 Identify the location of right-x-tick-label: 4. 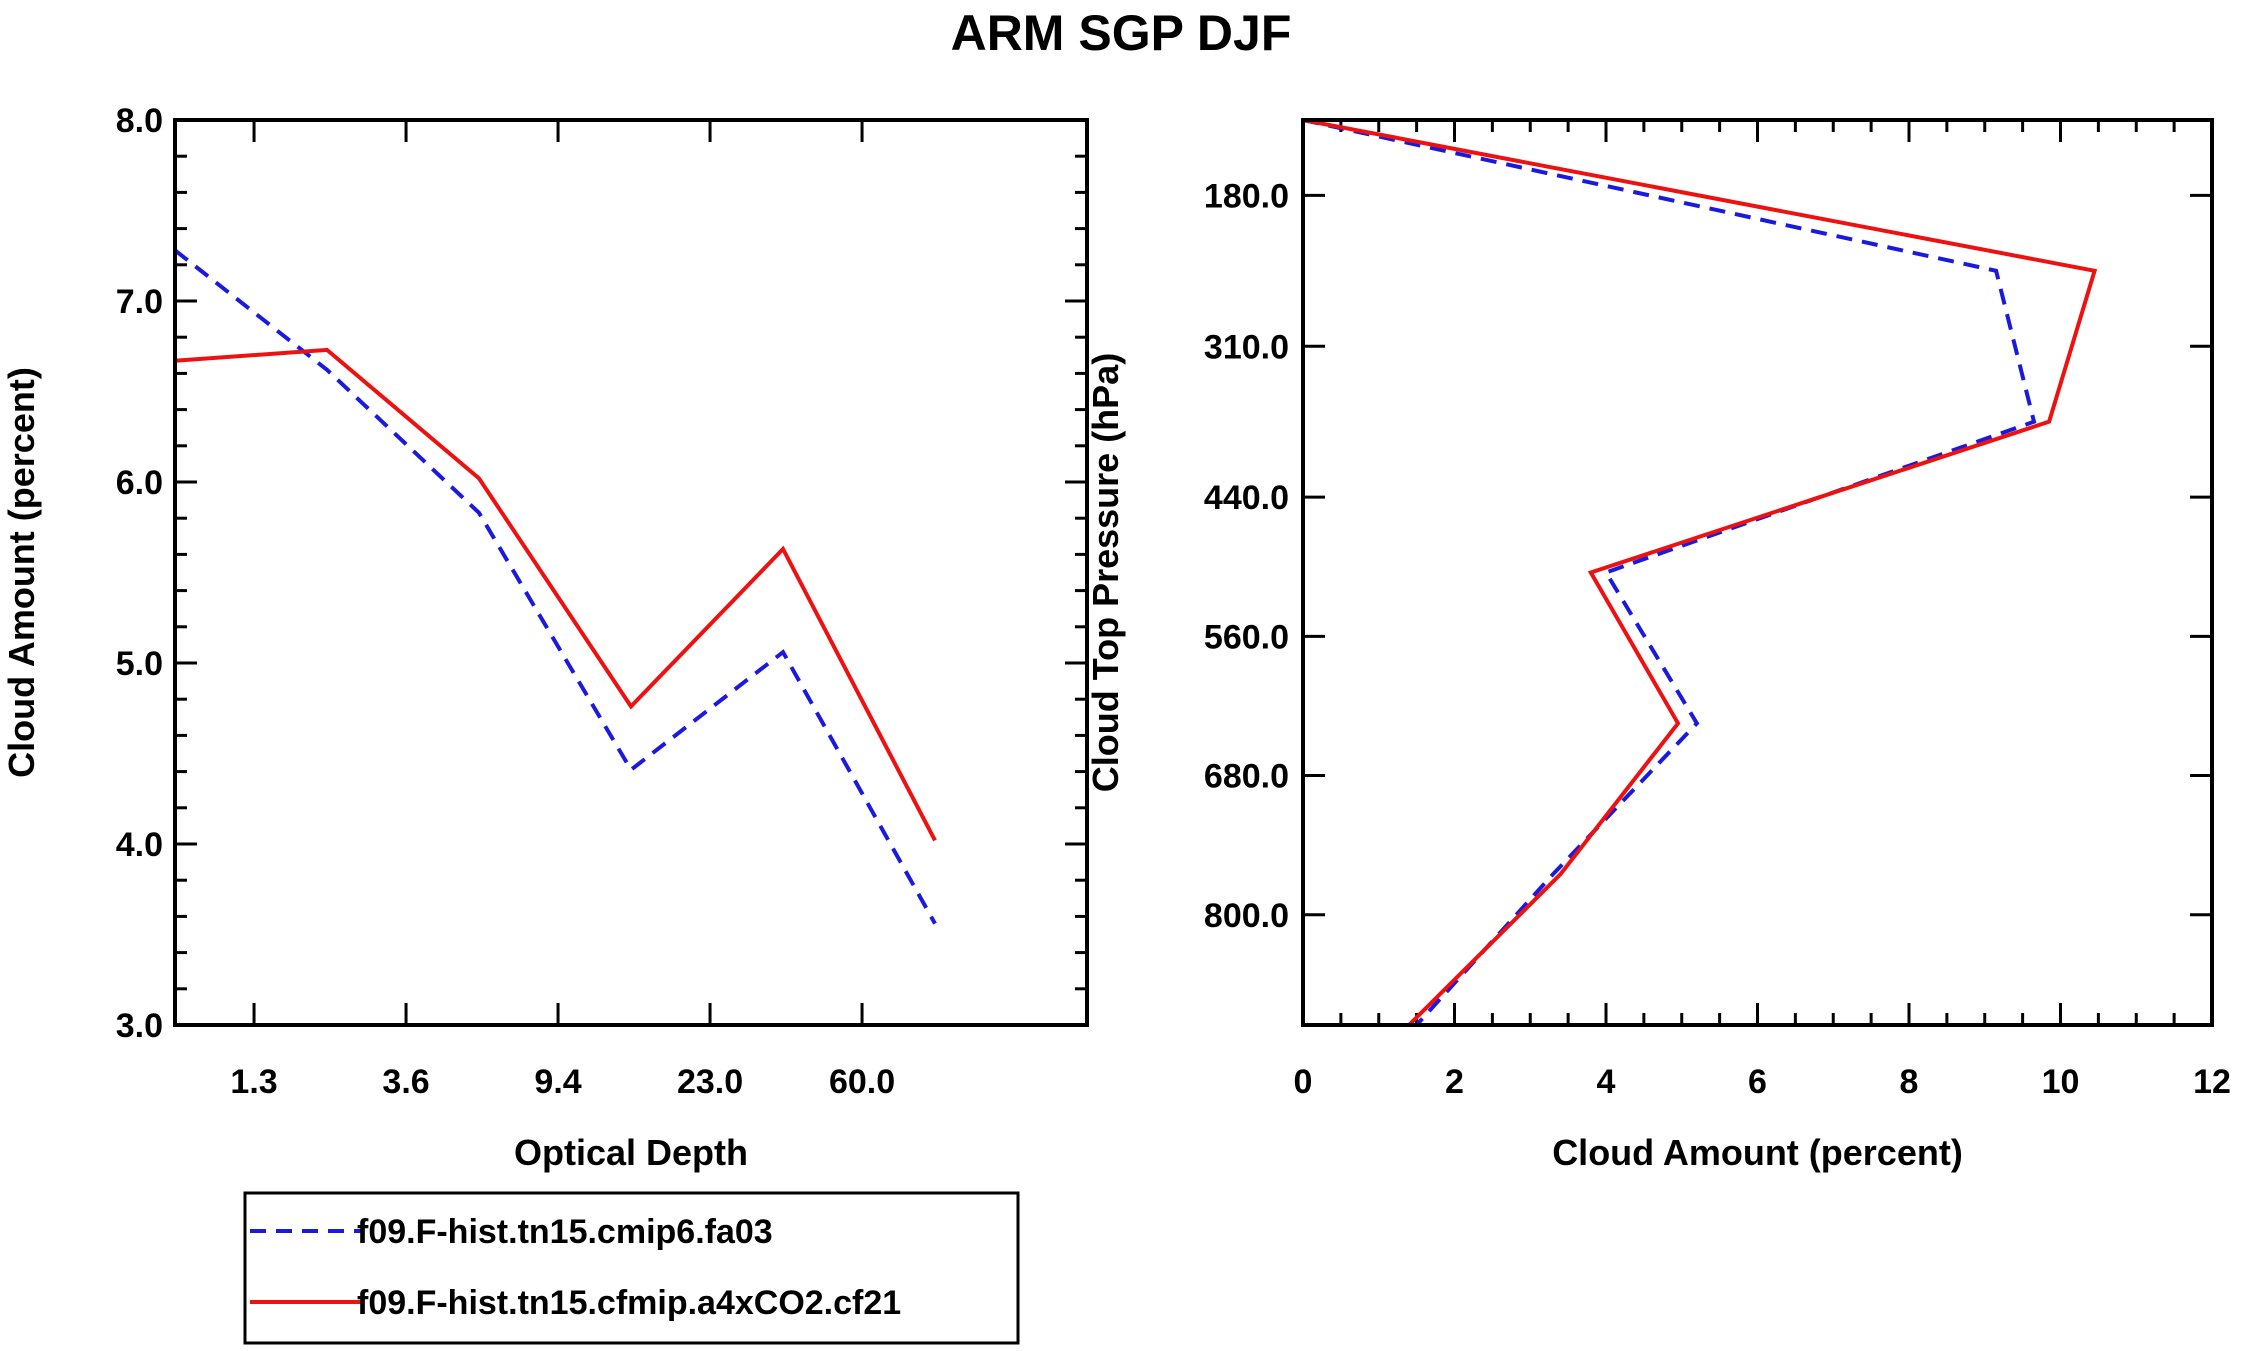
(1606, 1082).